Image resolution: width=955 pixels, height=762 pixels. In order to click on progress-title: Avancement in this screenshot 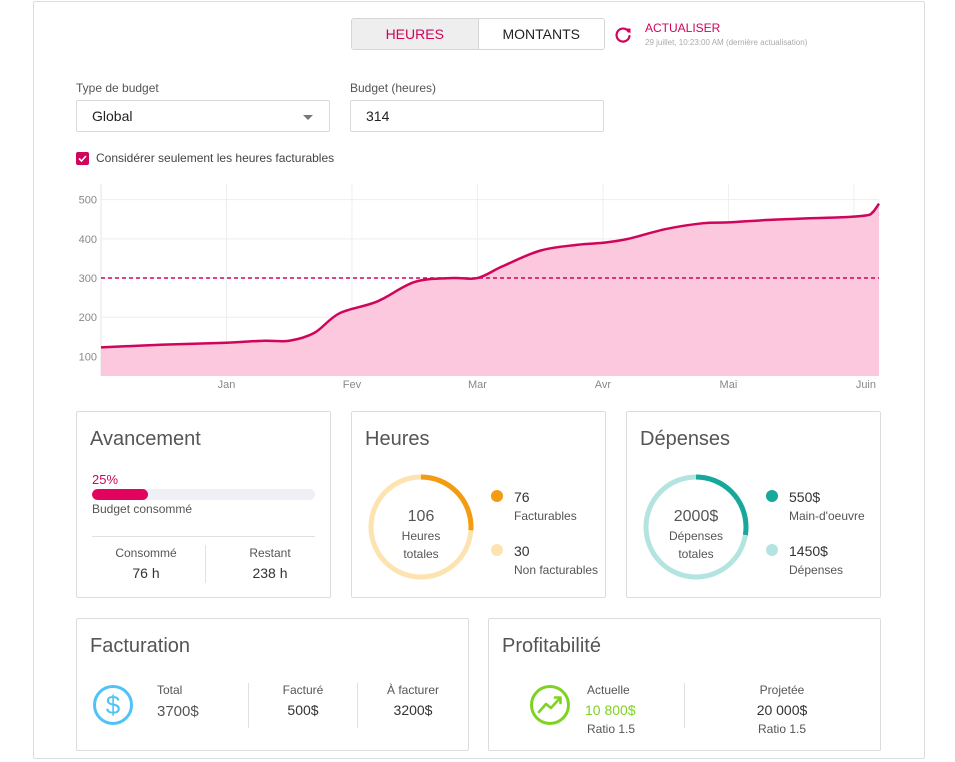, I will do `click(145, 439)`.